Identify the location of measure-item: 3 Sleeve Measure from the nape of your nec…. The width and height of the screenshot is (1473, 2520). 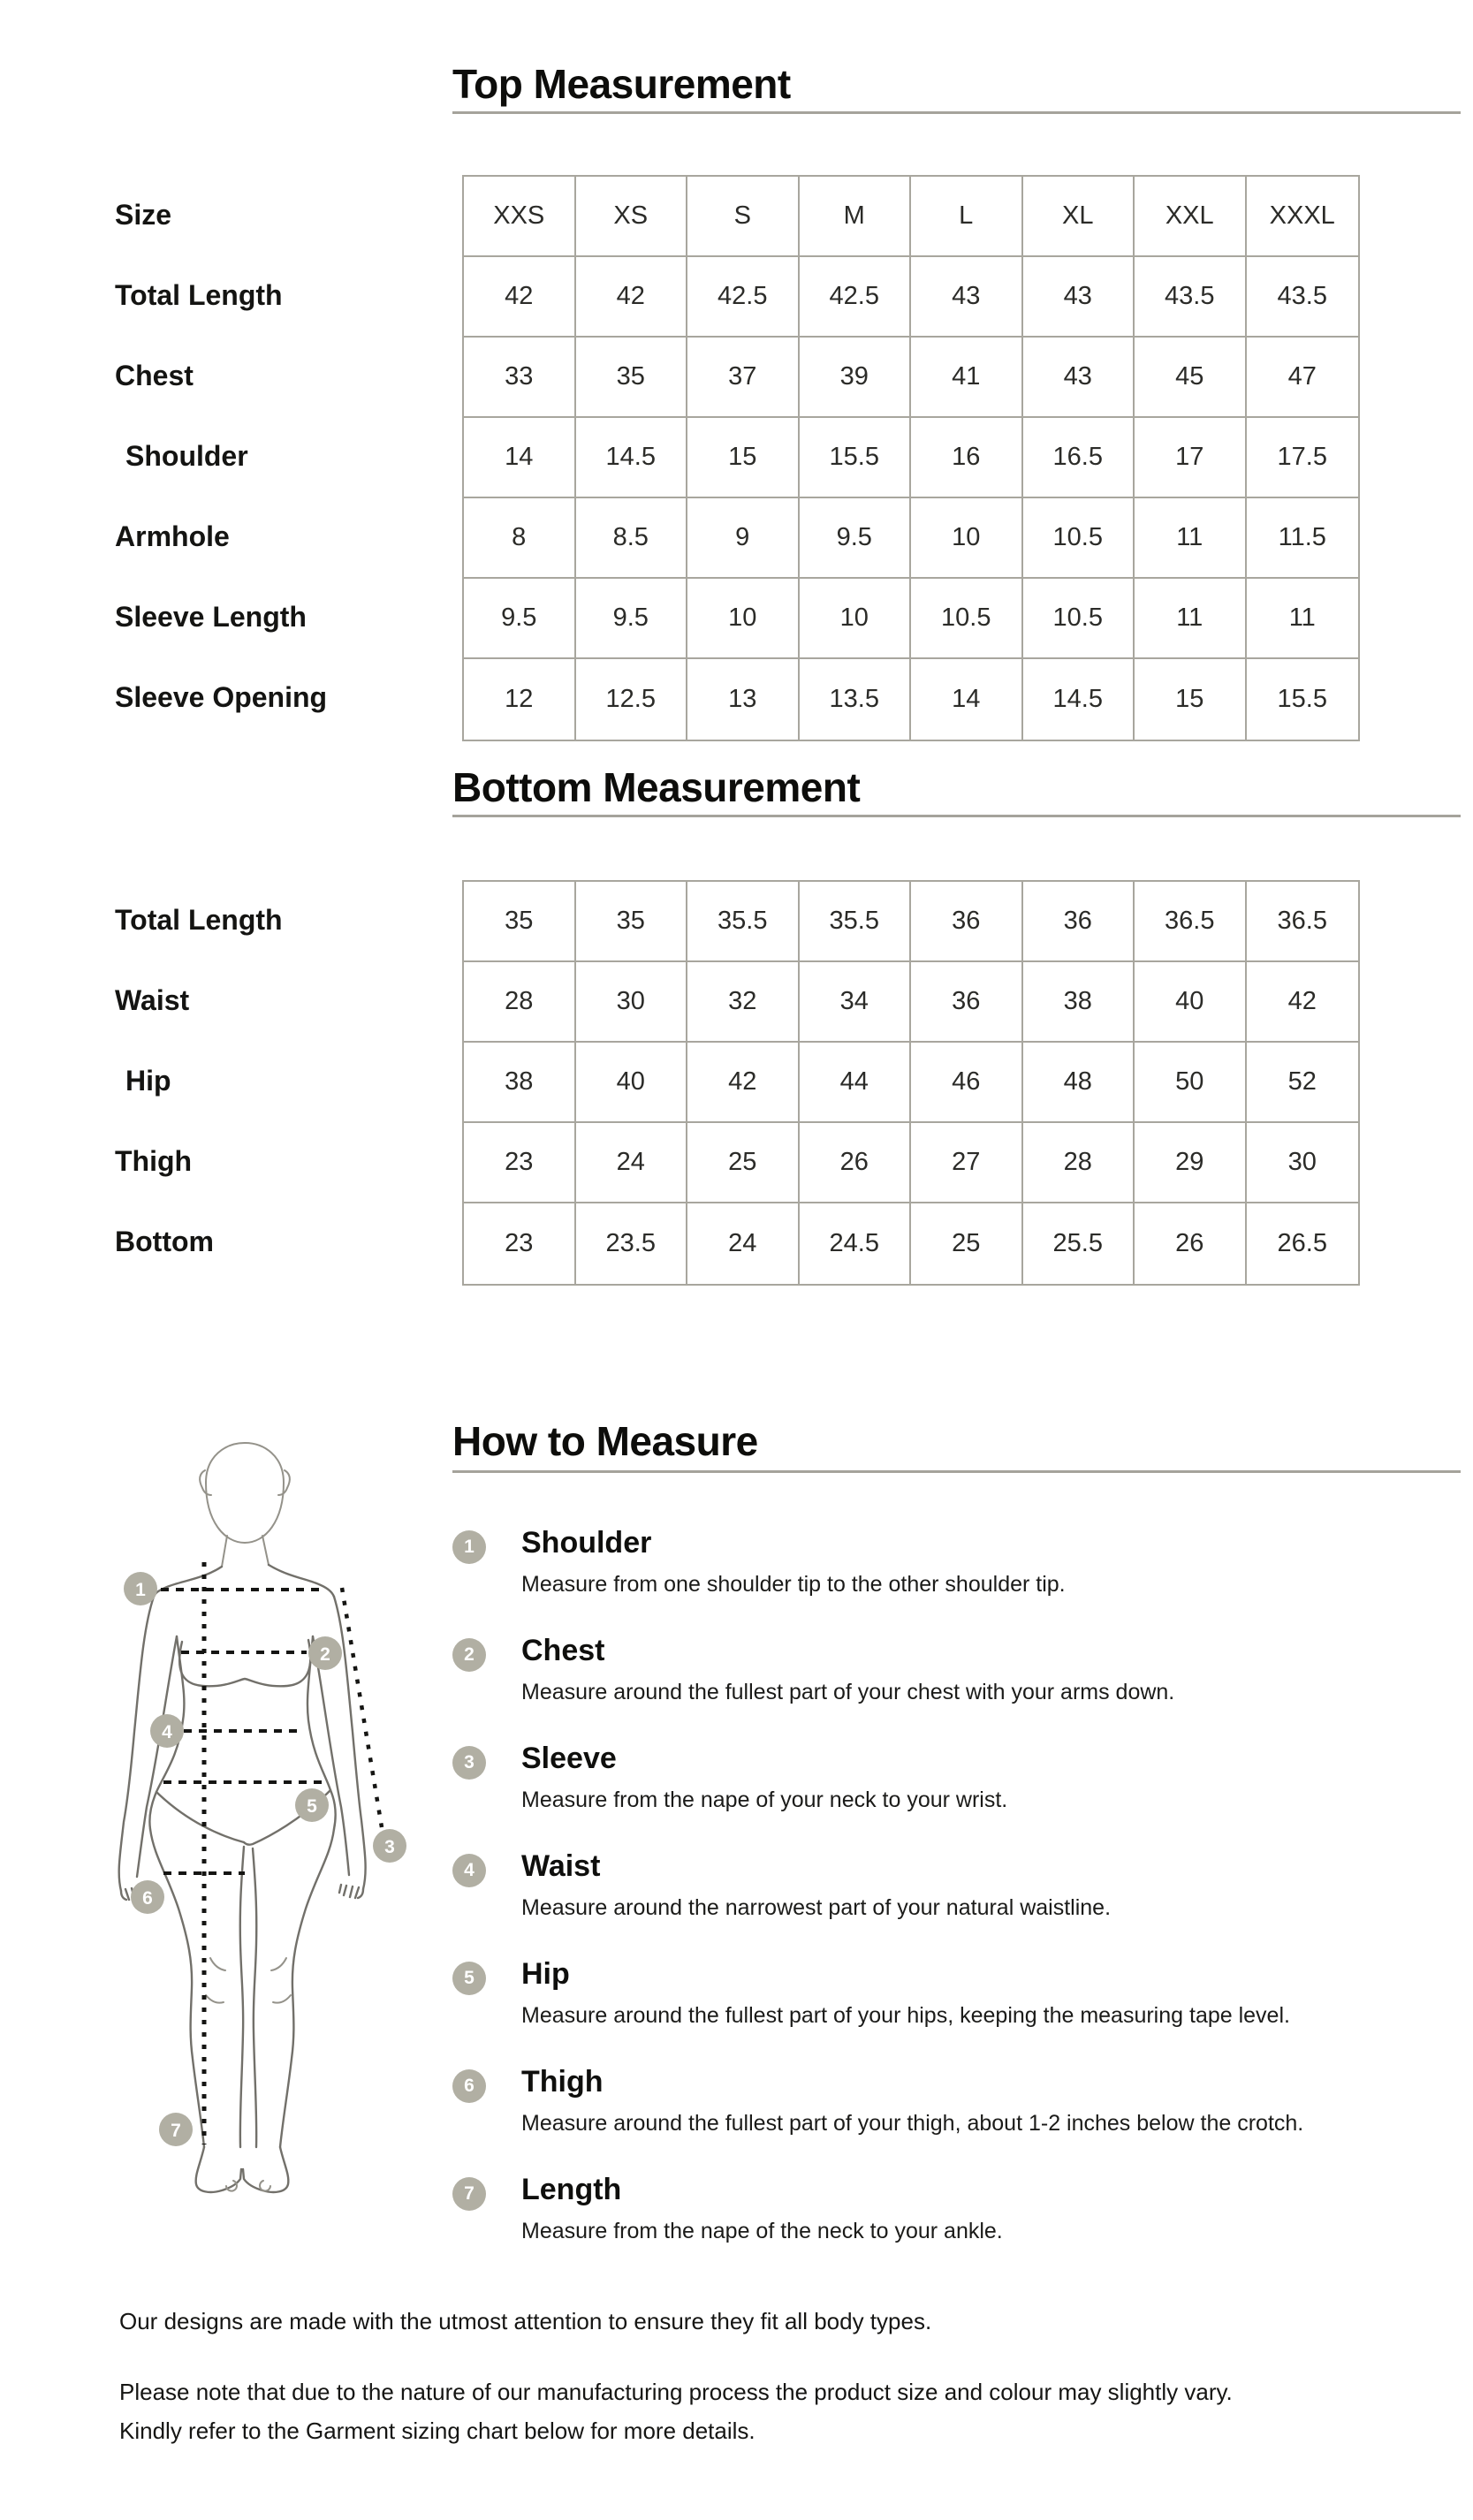
(947, 1796).